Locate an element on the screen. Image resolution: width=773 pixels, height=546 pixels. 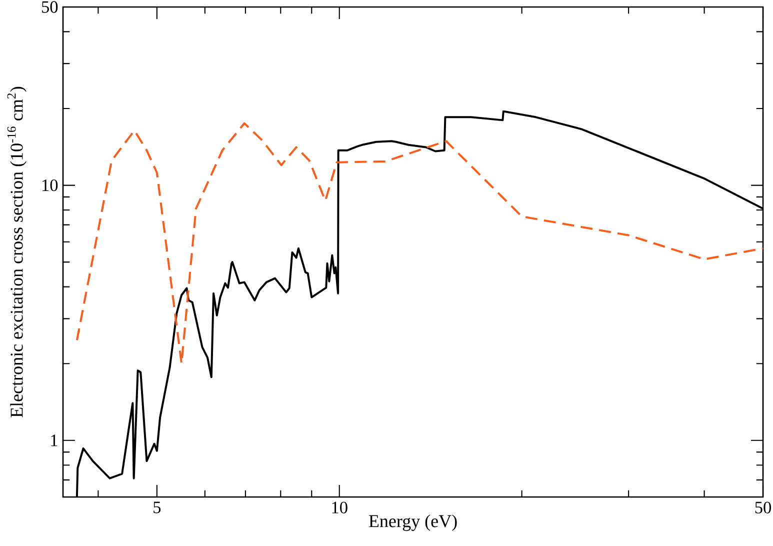
x-axis-title: Energy (eV) is located at coordinates (412, 522).